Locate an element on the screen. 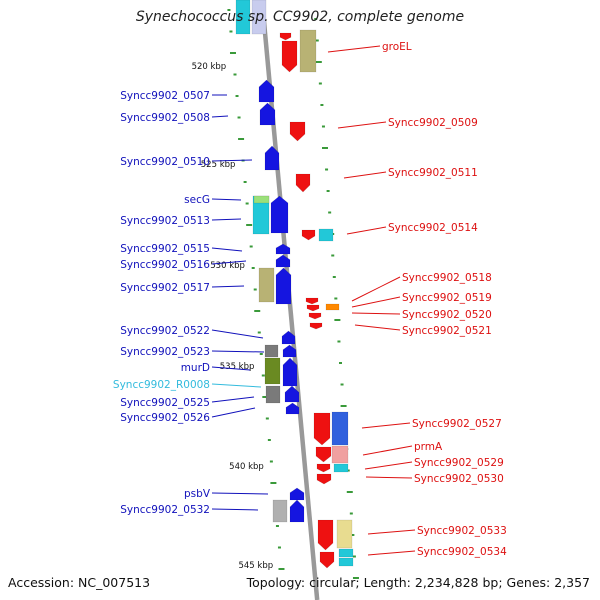 The image size is (600, 600). kbp-label: 525 kbp is located at coordinates (218, 165).